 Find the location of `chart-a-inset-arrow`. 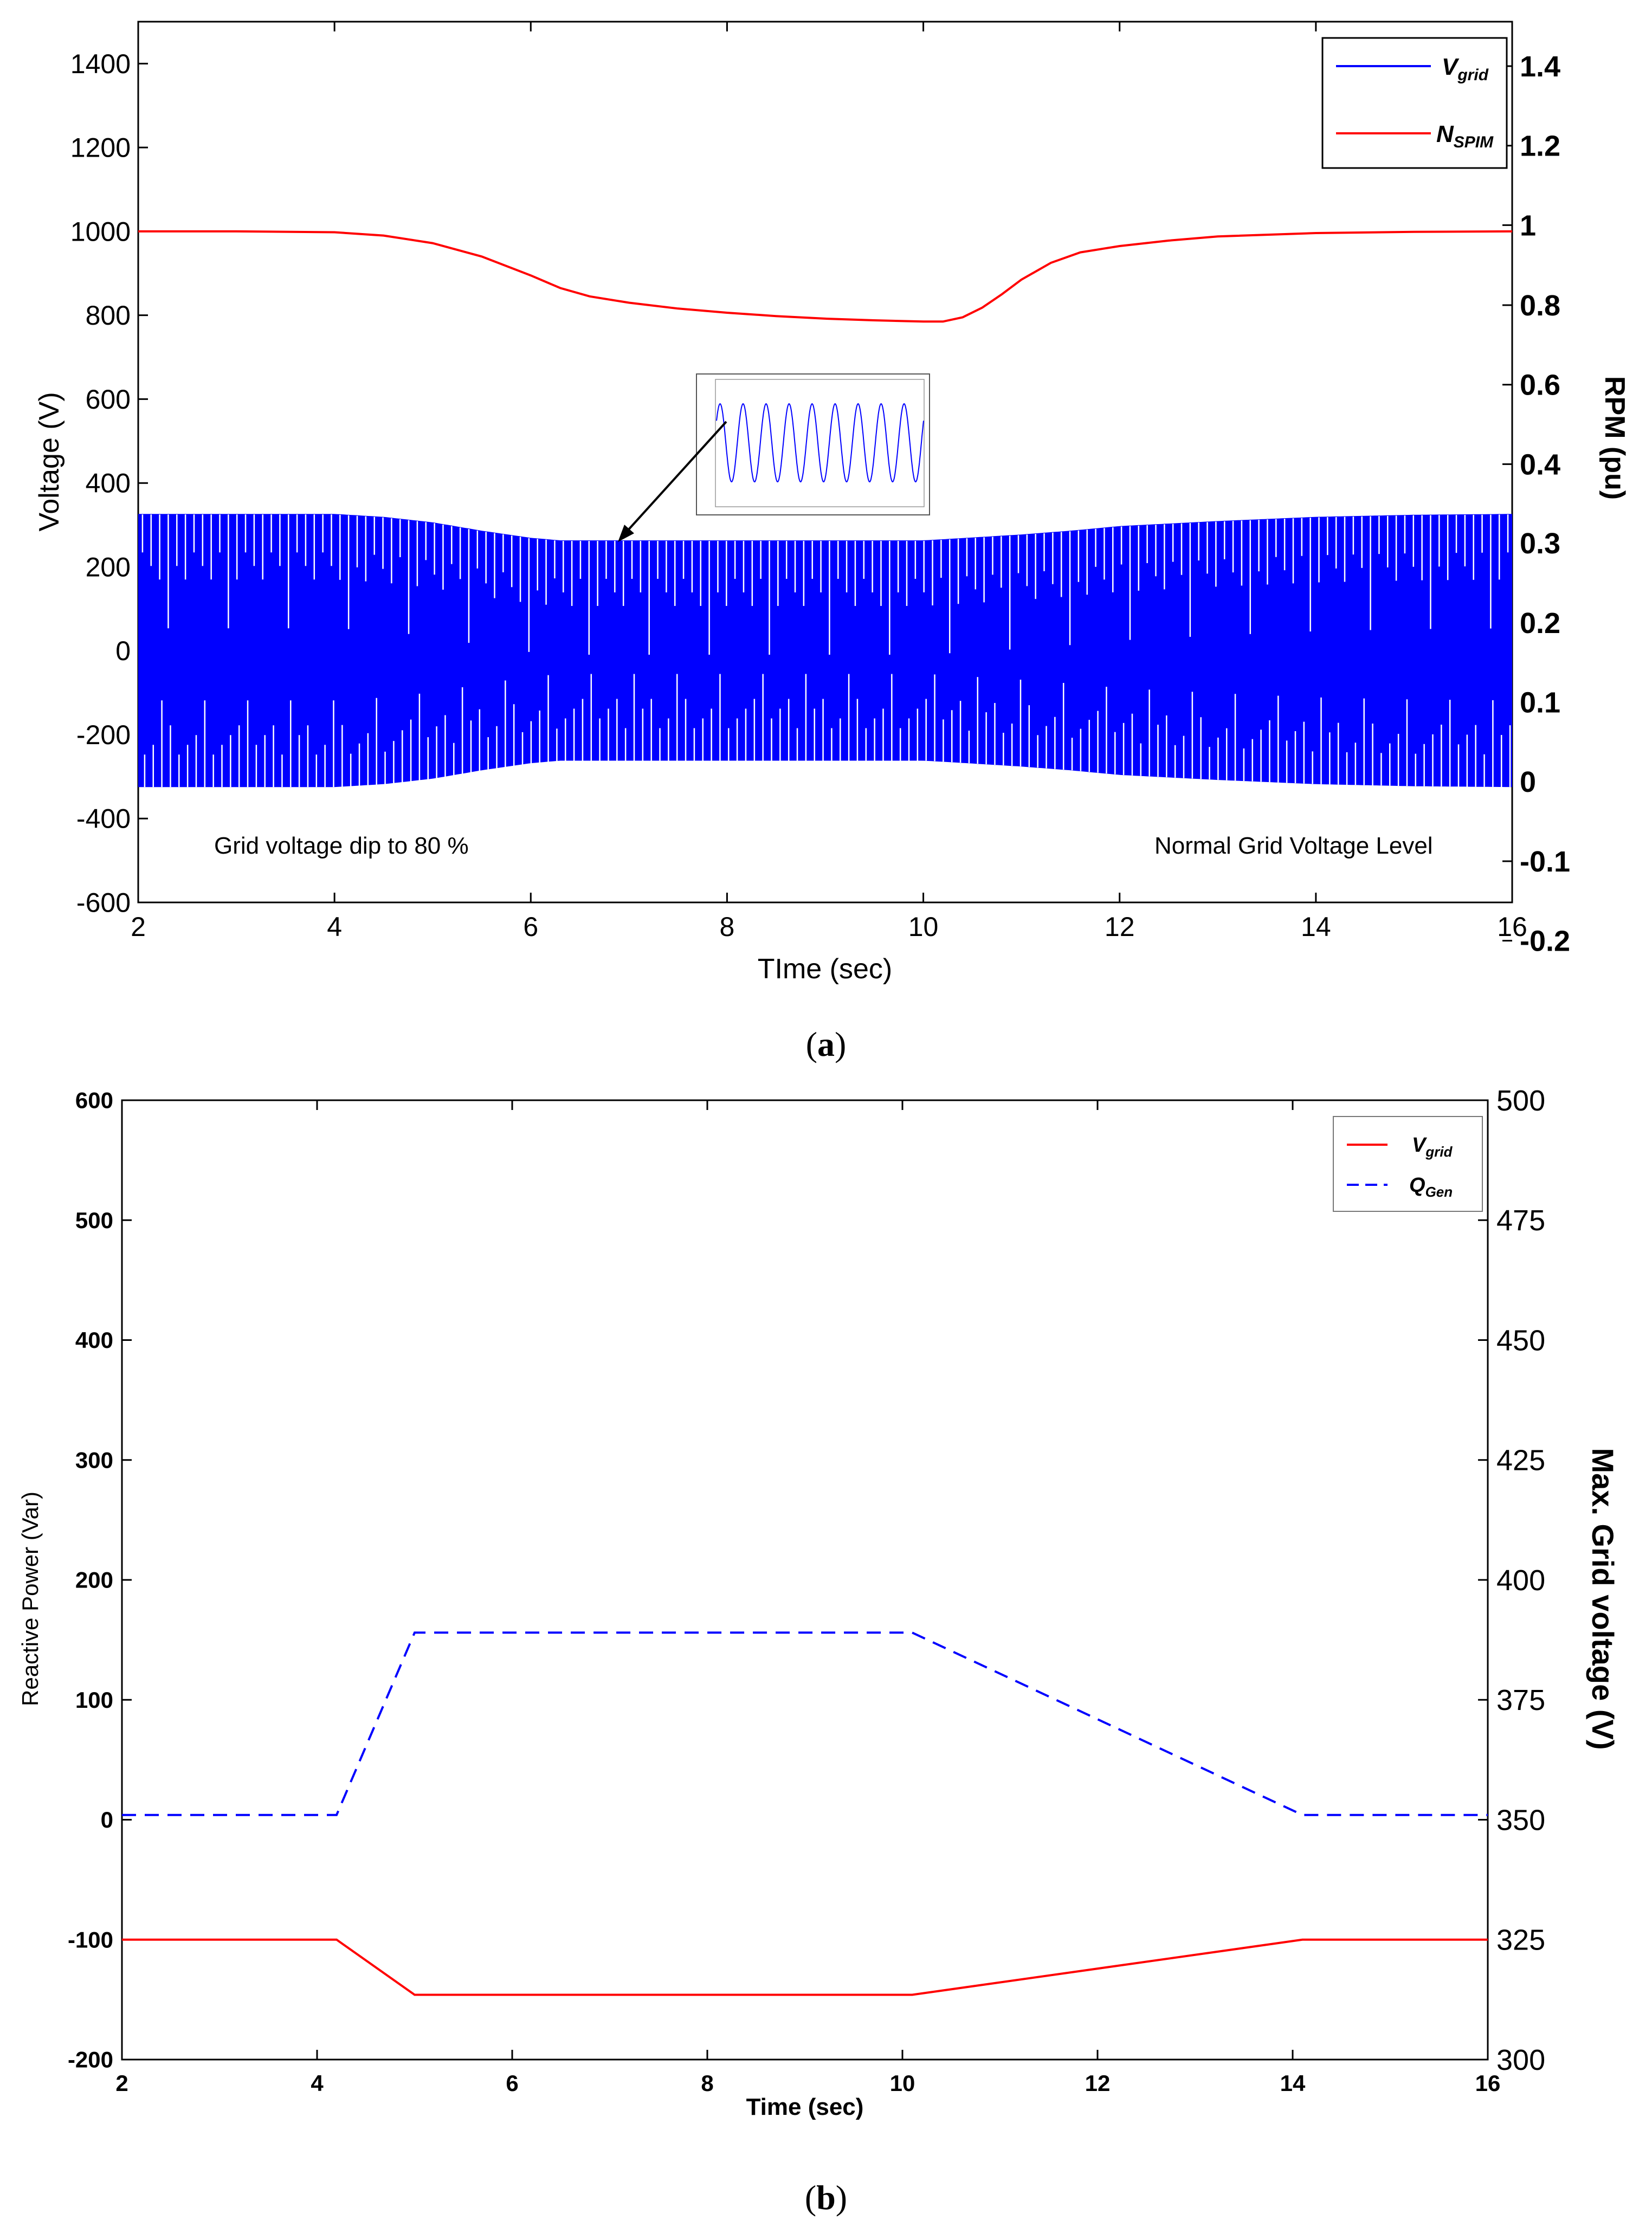

chart-a-inset-arrow is located at coordinates (674, 480).